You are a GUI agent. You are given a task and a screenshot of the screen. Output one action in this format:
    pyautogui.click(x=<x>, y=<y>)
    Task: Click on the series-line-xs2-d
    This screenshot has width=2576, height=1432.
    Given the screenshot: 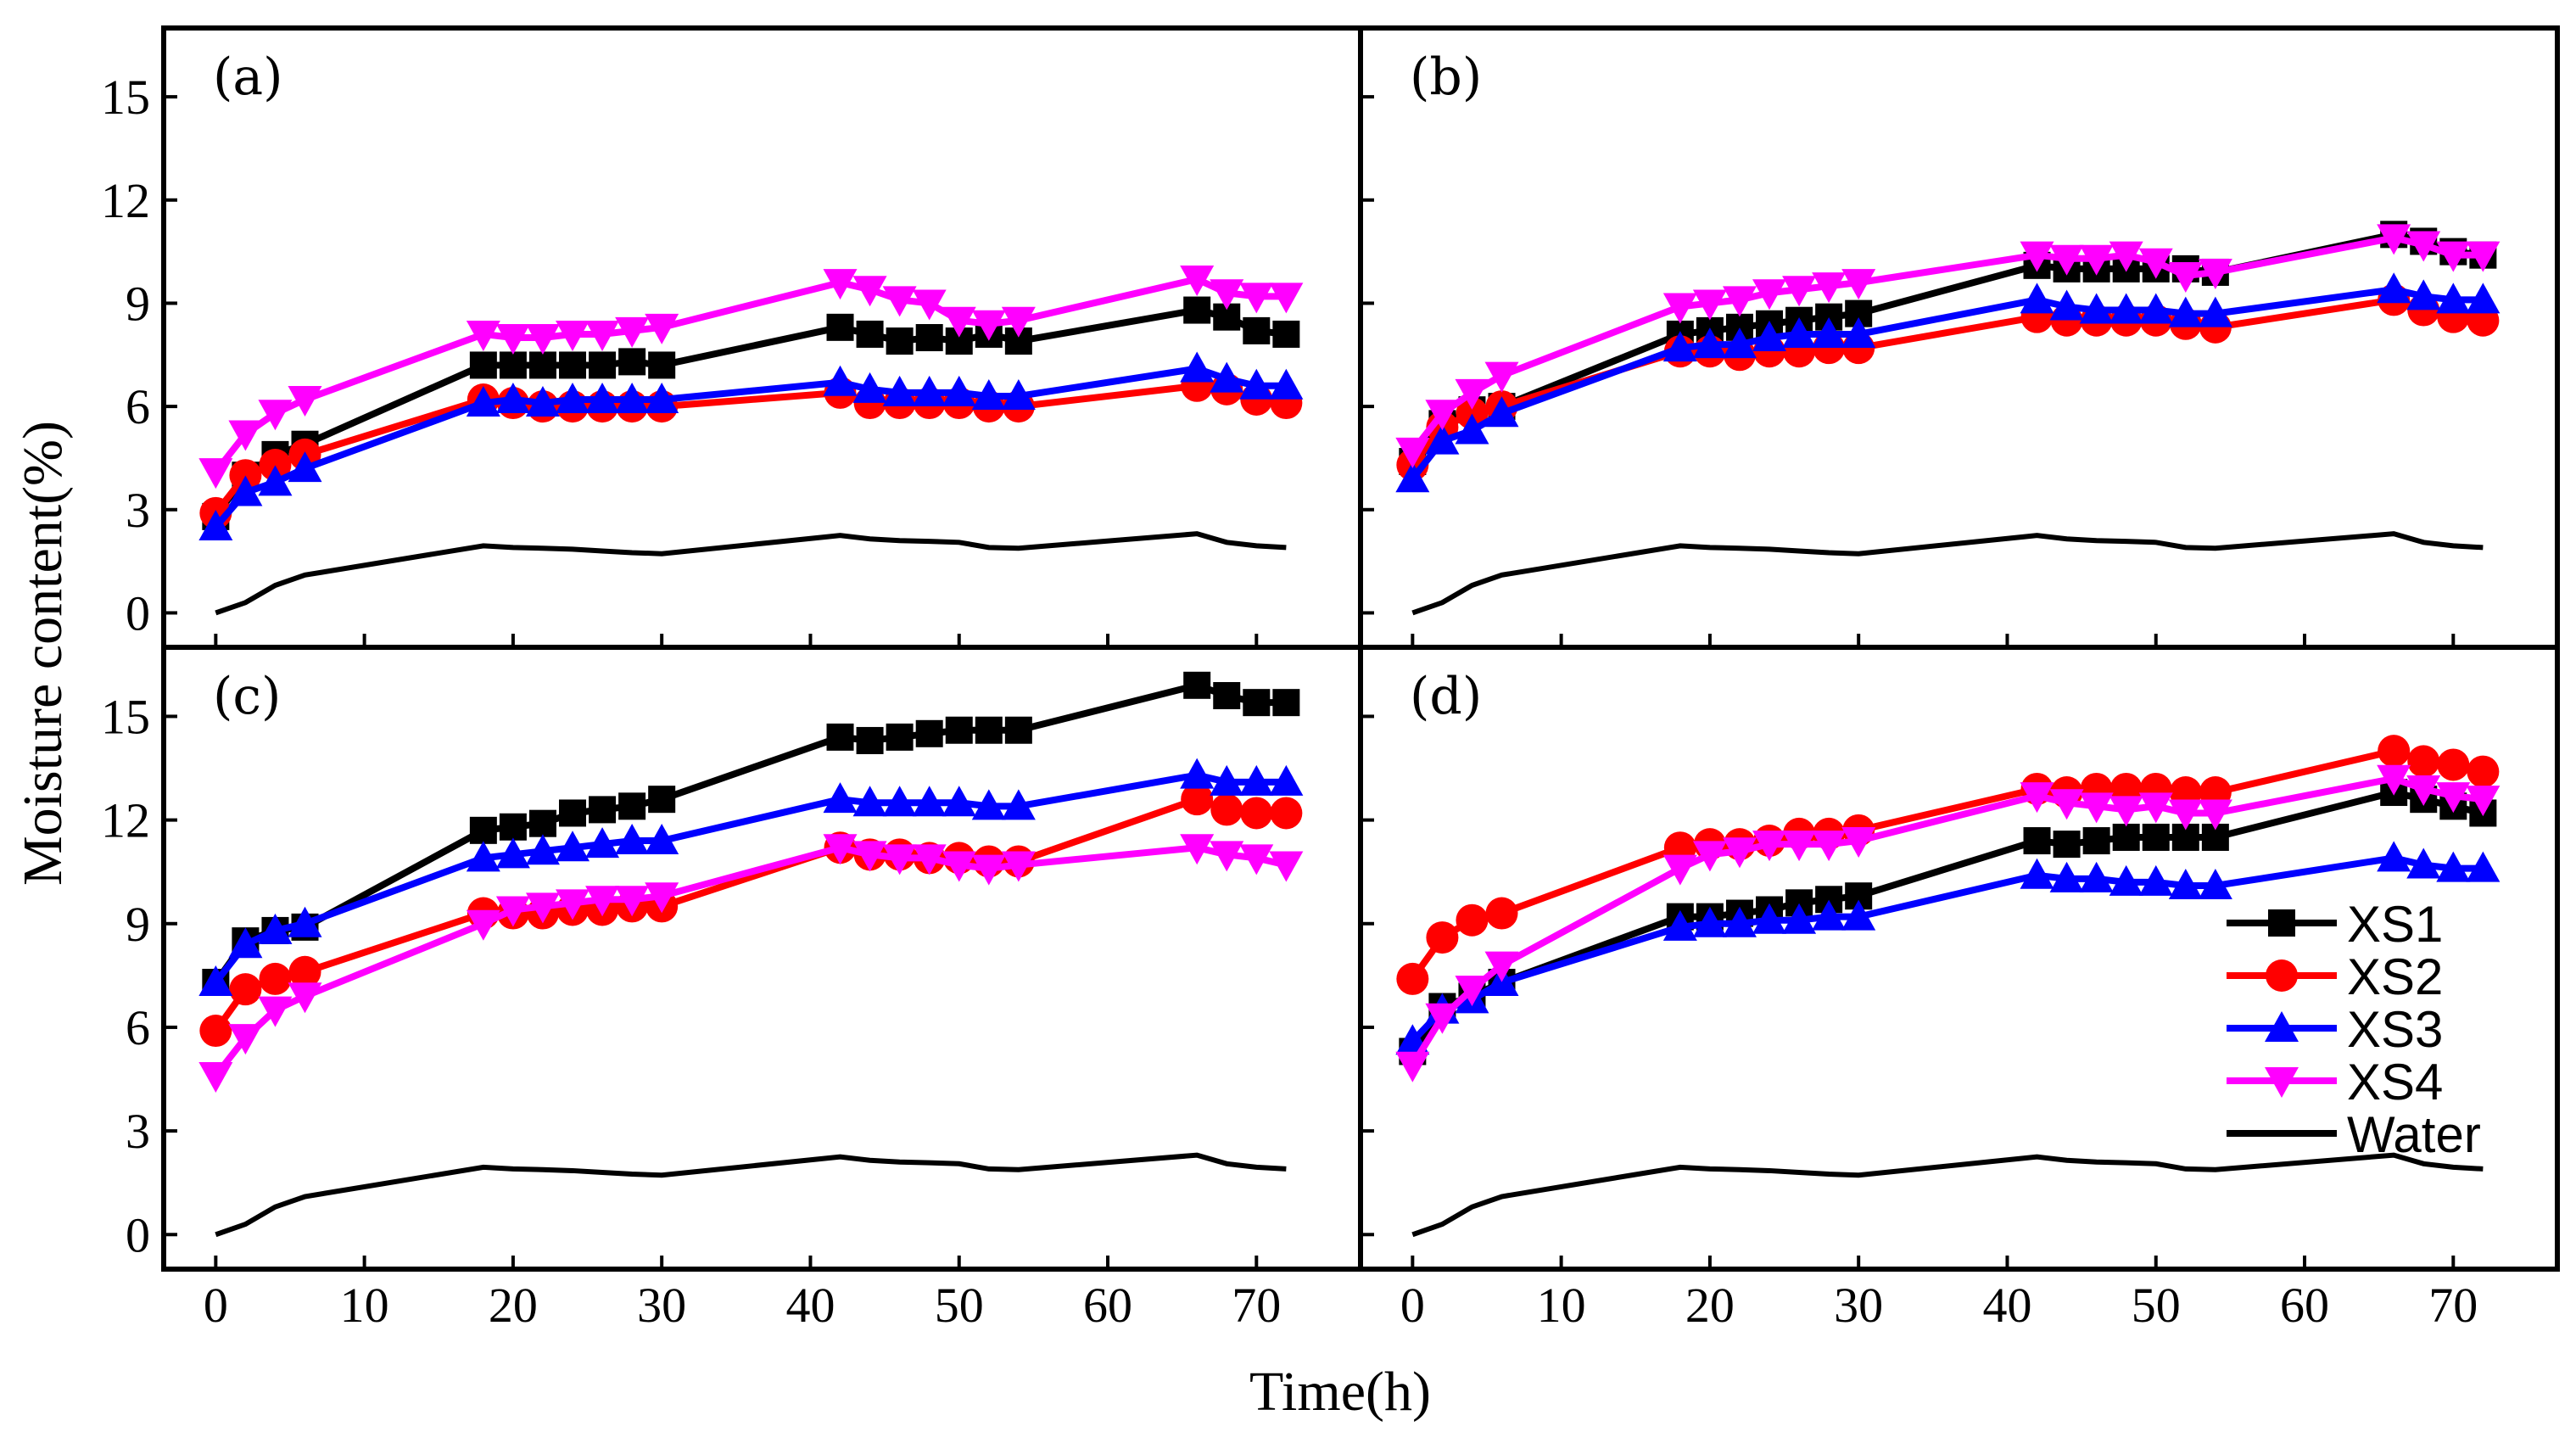 What is the action you would take?
    pyautogui.click(x=1947, y=864)
    